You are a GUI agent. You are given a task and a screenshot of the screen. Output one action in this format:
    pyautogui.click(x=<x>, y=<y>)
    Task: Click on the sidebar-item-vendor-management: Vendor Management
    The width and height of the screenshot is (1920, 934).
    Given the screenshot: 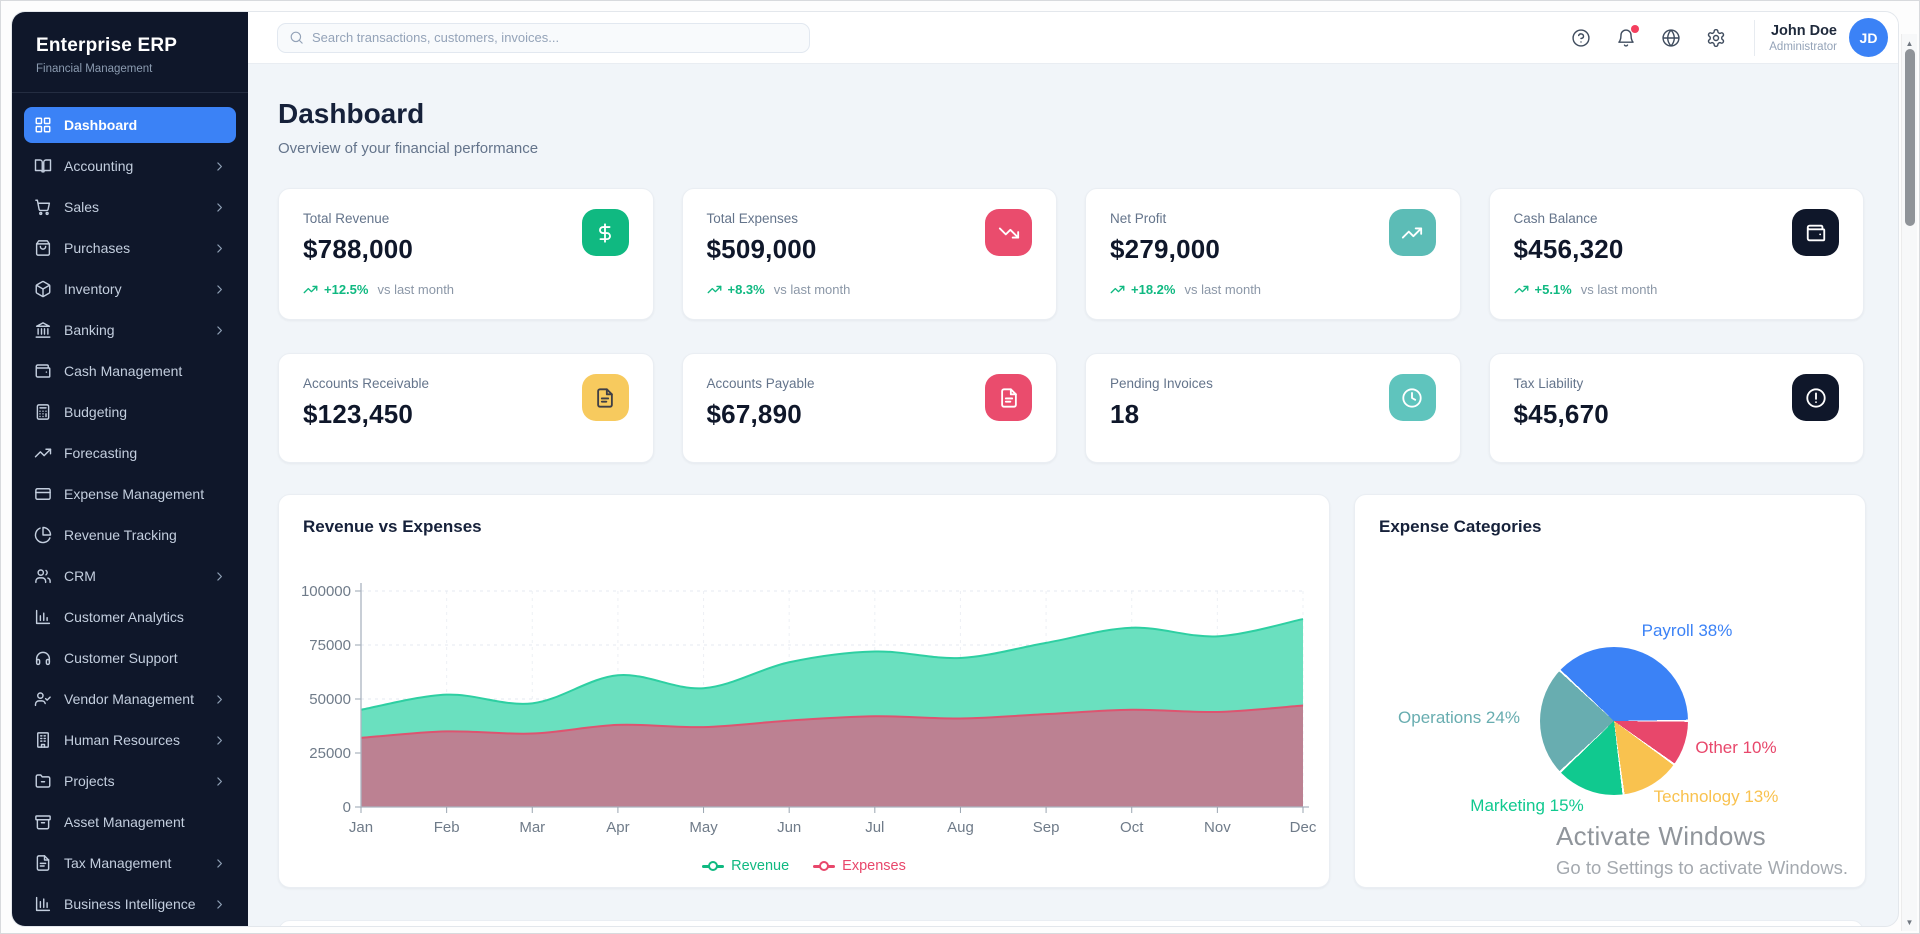 What is the action you would take?
    pyautogui.click(x=130, y=699)
    